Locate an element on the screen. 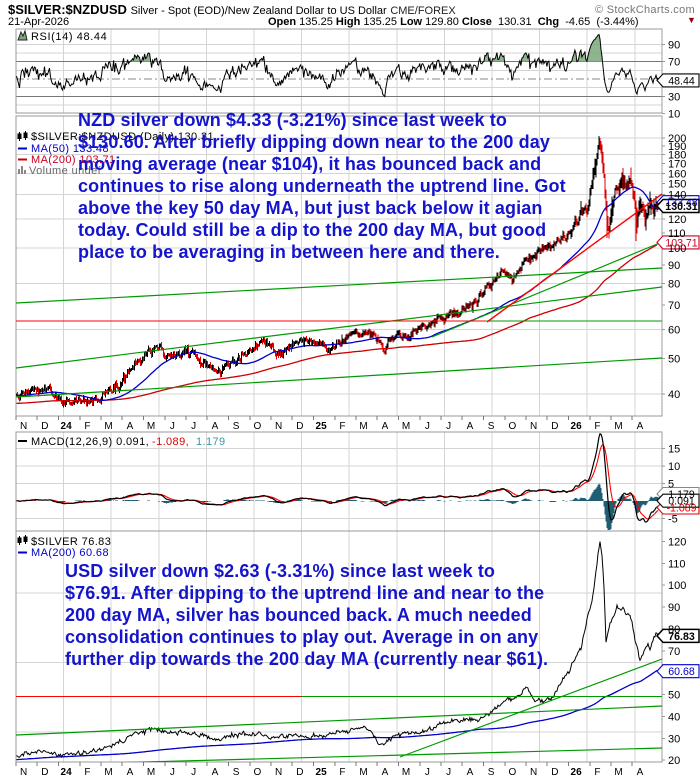 This screenshot has width=700, height=780. svg-text: RSI(14) 48.44 is located at coordinates (69, 37).